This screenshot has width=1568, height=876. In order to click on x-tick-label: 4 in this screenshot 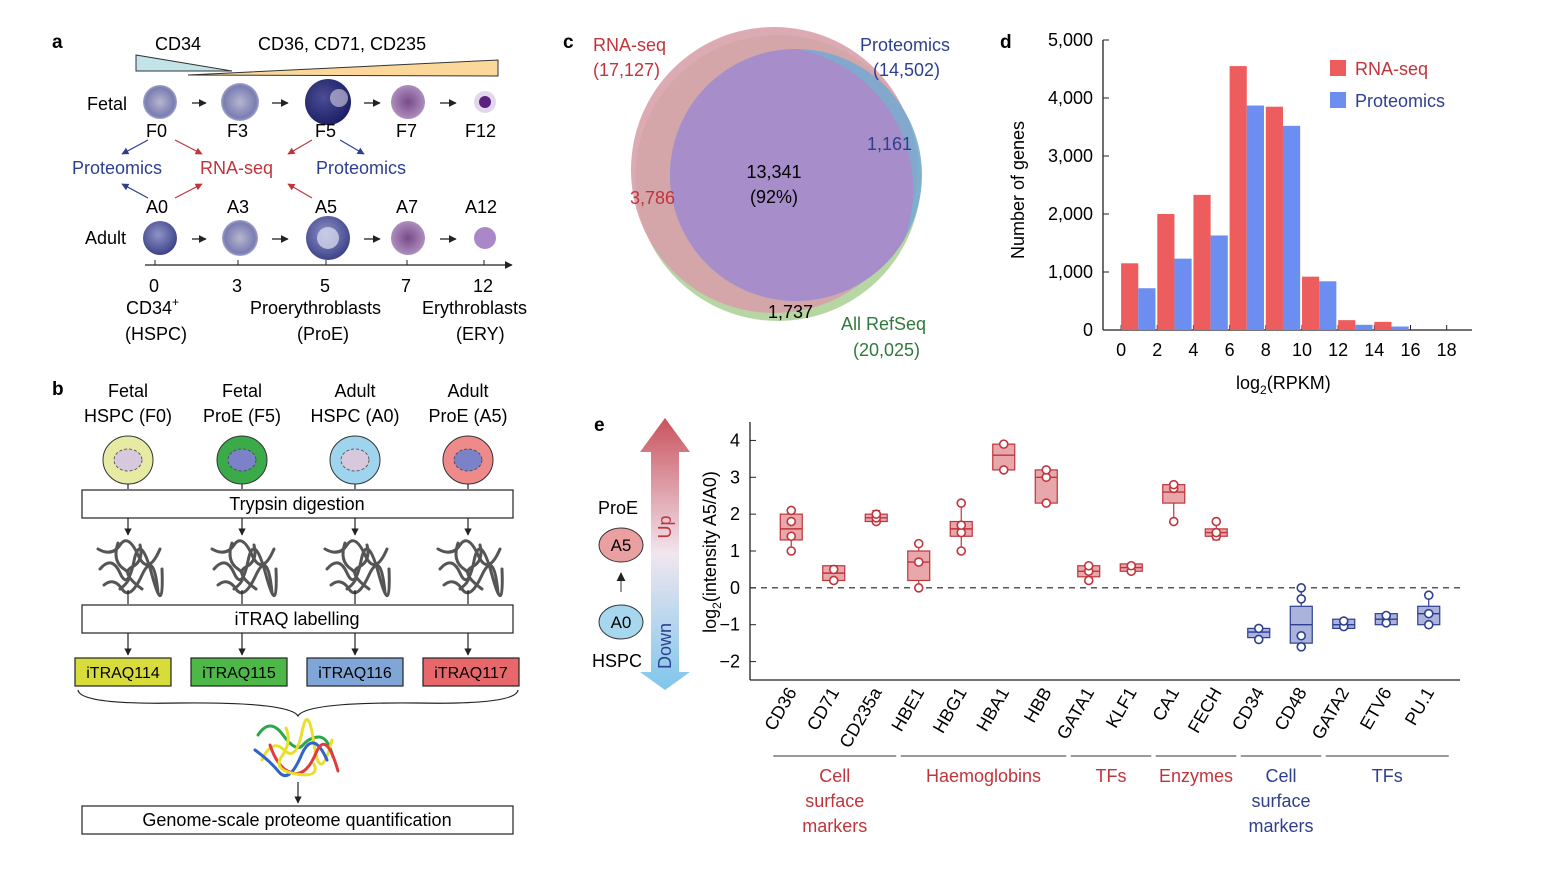, I will do `click(1193, 350)`.